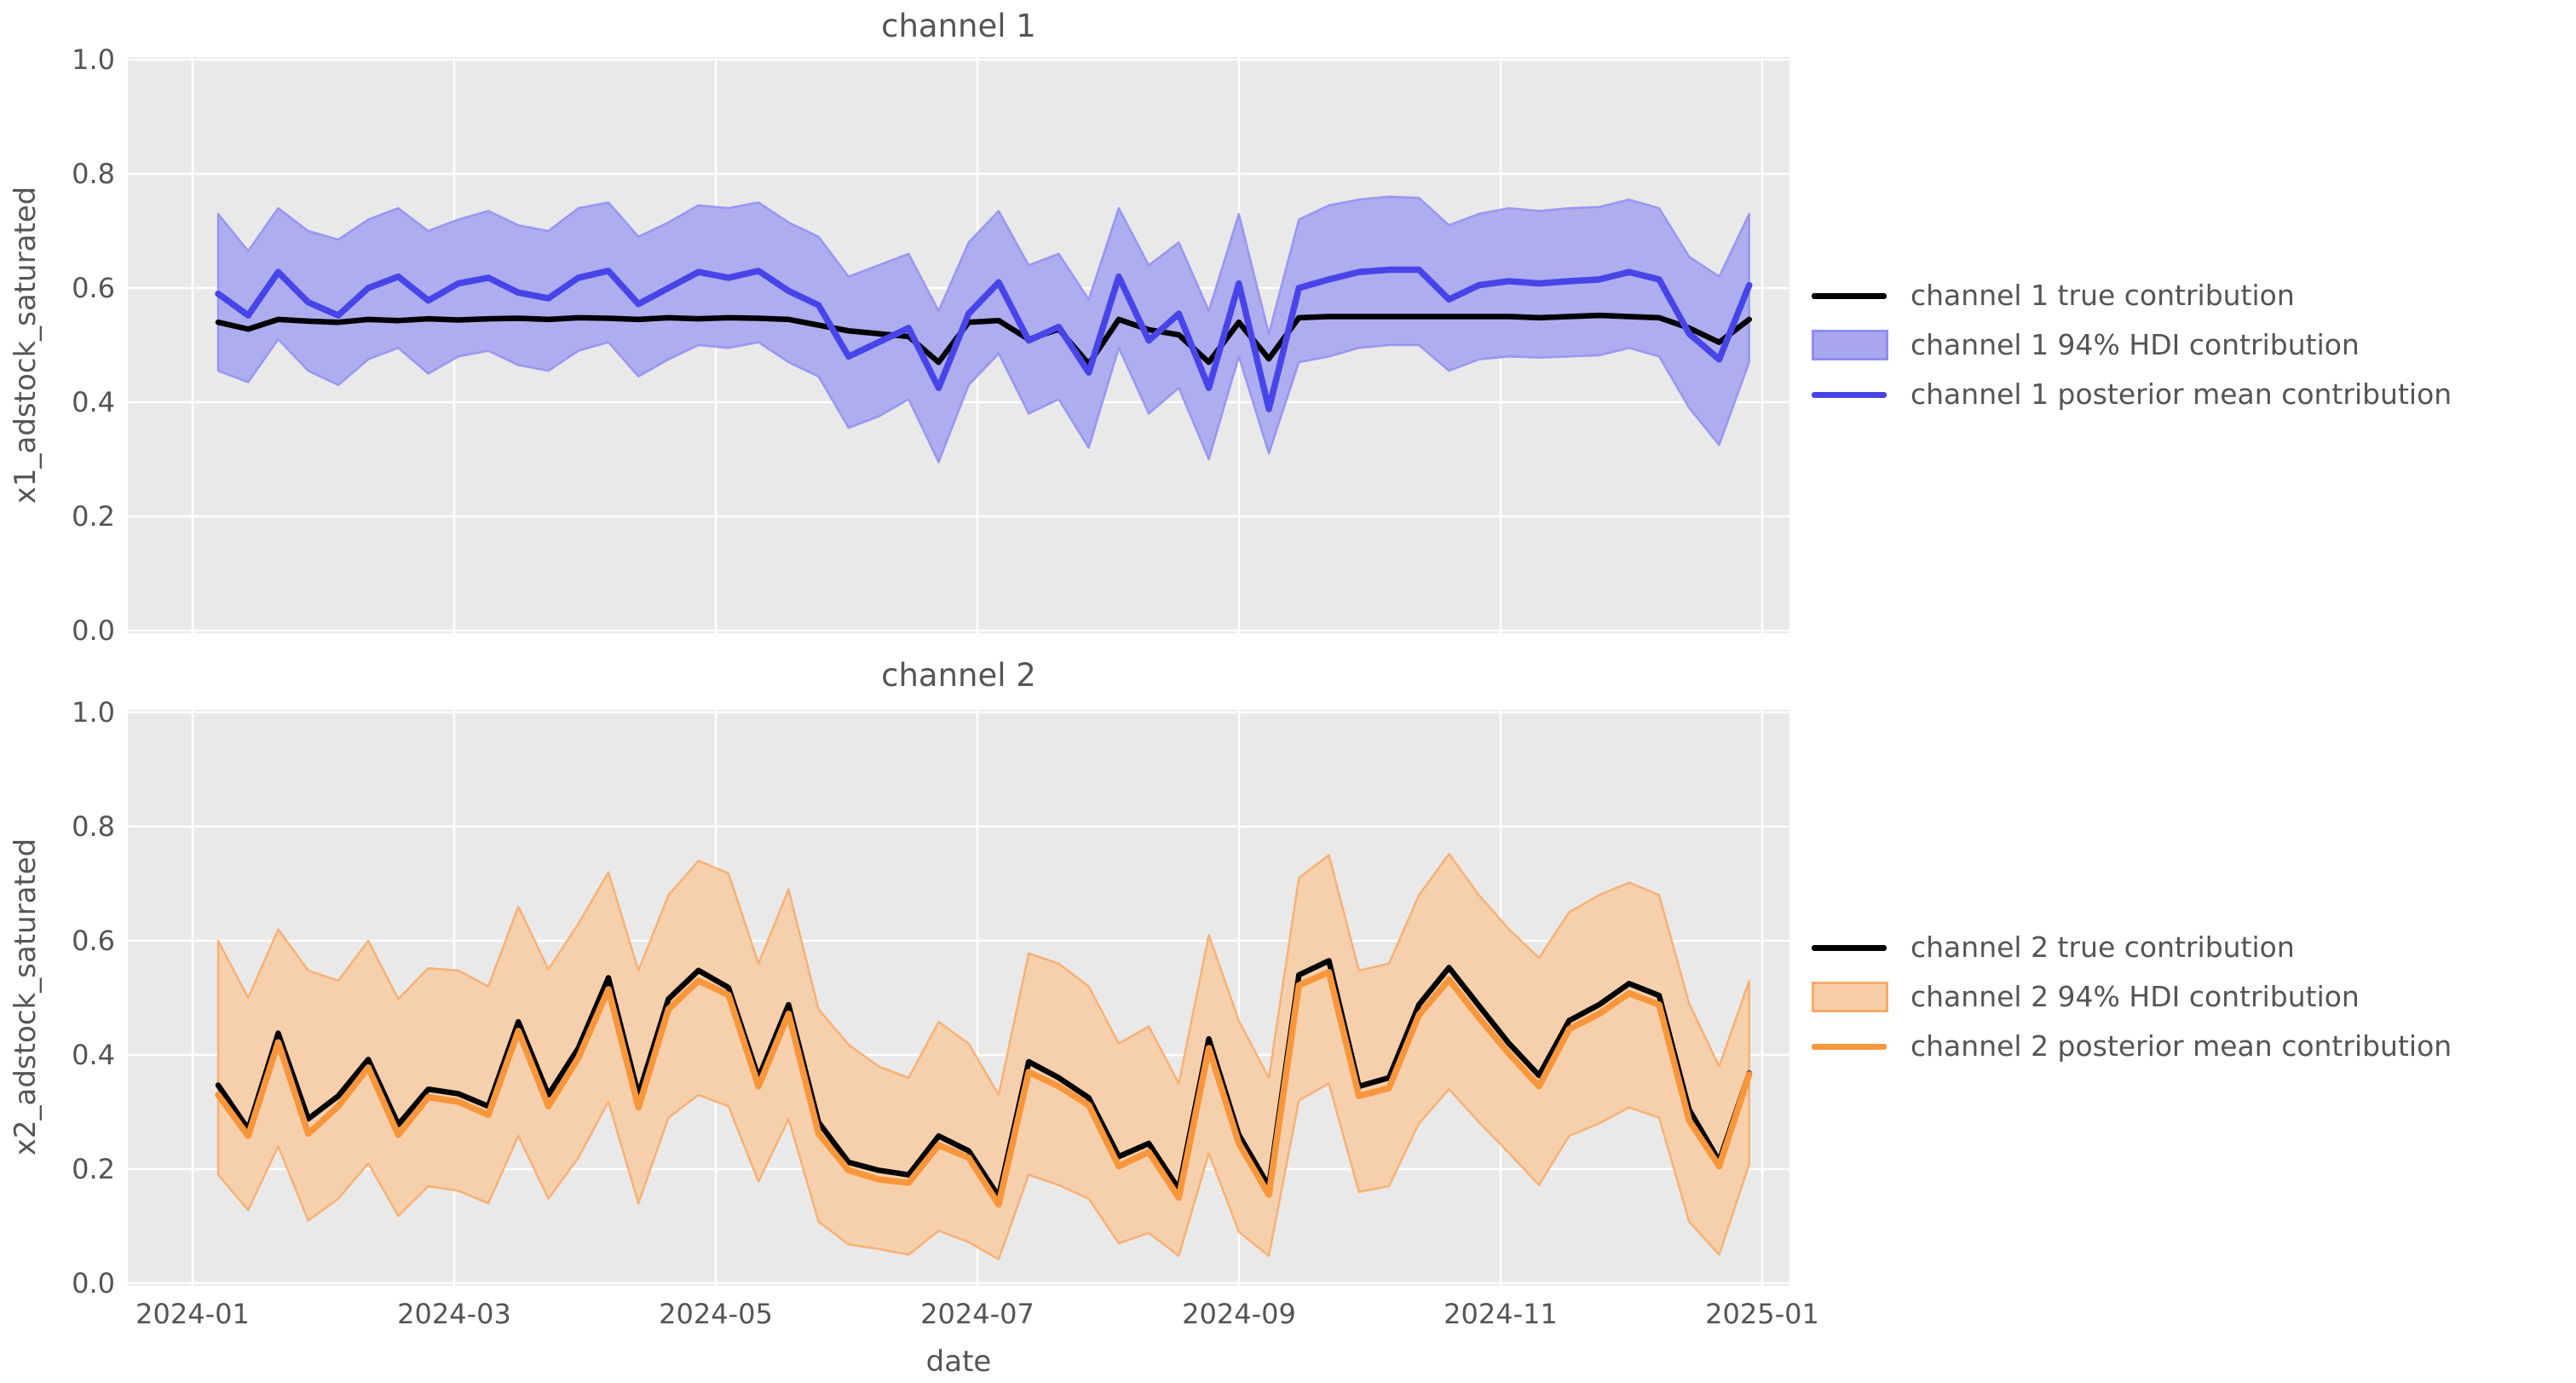 This screenshot has width=2576, height=1383. What do you see at coordinates (2135, 996) in the screenshot?
I see `legend-label: channel 2 94% HDI contribution` at bounding box center [2135, 996].